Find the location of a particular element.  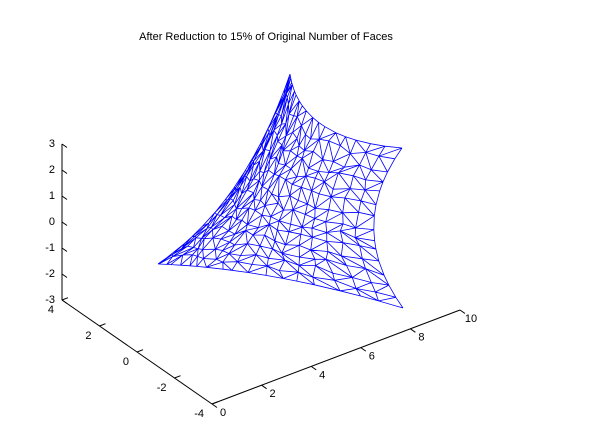

x-tick-label: 4 is located at coordinates (322, 375).